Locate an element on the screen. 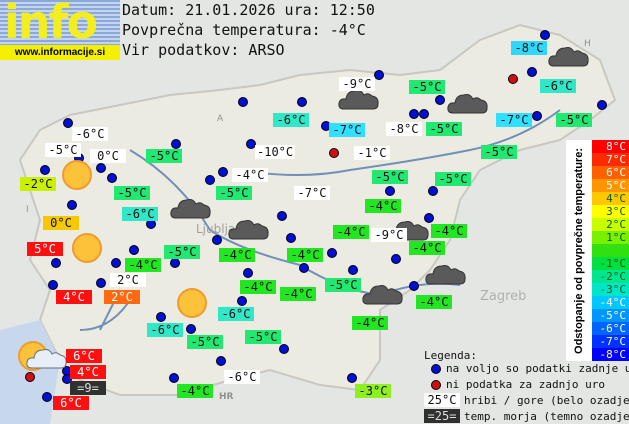 The width and height of the screenshot is (629, 424). legend-unavailable: ni podatka za zadnjo uro is located at coordinates (525, 384).